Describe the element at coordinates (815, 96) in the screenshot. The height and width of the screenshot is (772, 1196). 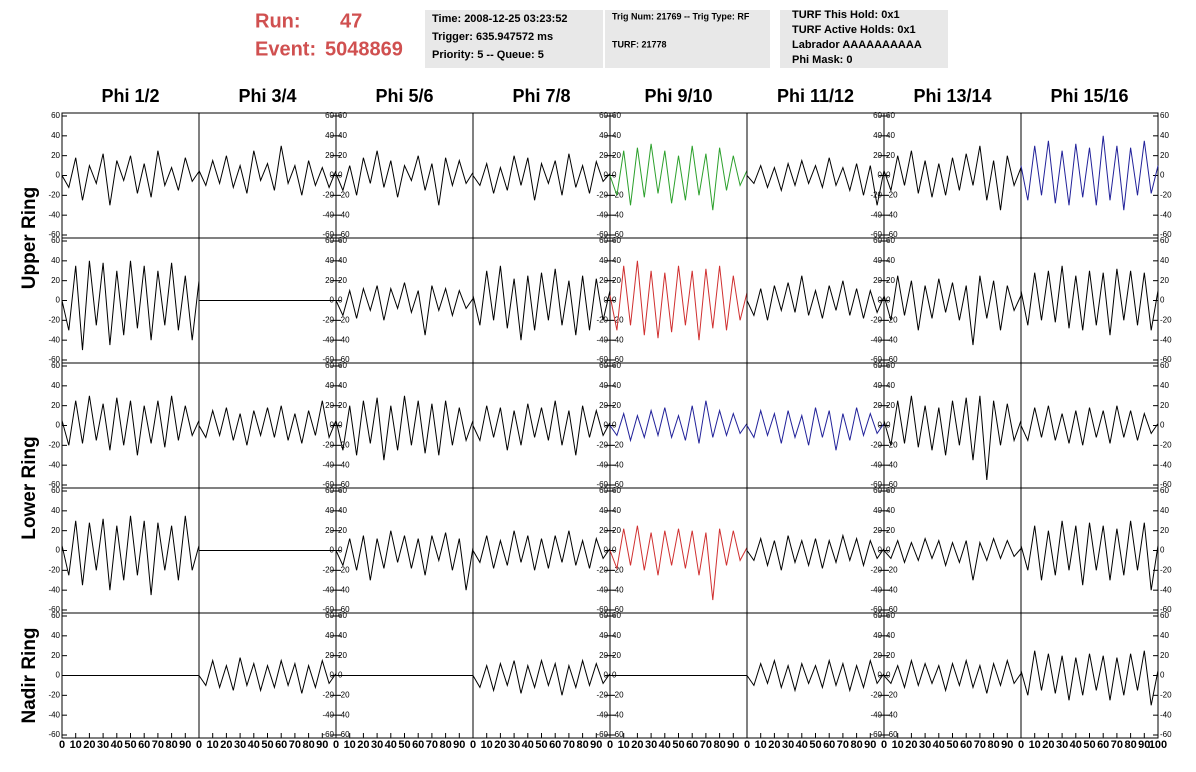
I see `column-title: Phi 11/12` at that location.